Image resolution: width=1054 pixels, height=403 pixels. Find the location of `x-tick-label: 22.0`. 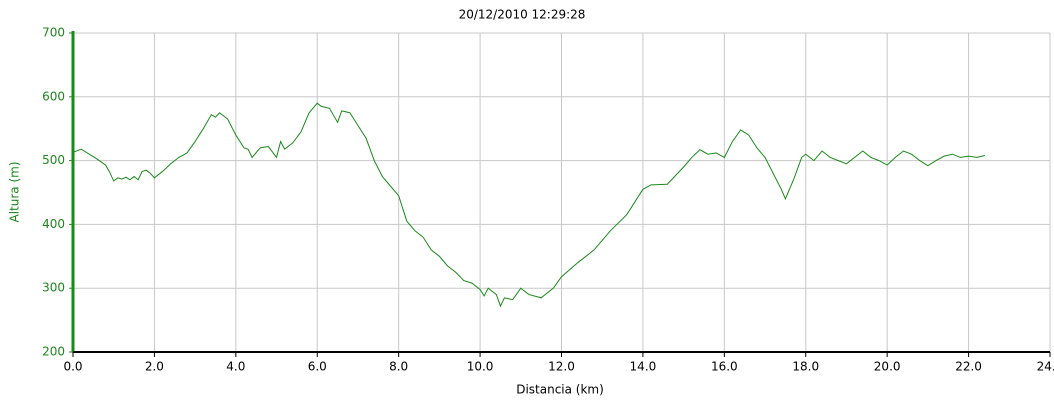

x-tick-label: 22.0 is located at coordinates (968, 367).